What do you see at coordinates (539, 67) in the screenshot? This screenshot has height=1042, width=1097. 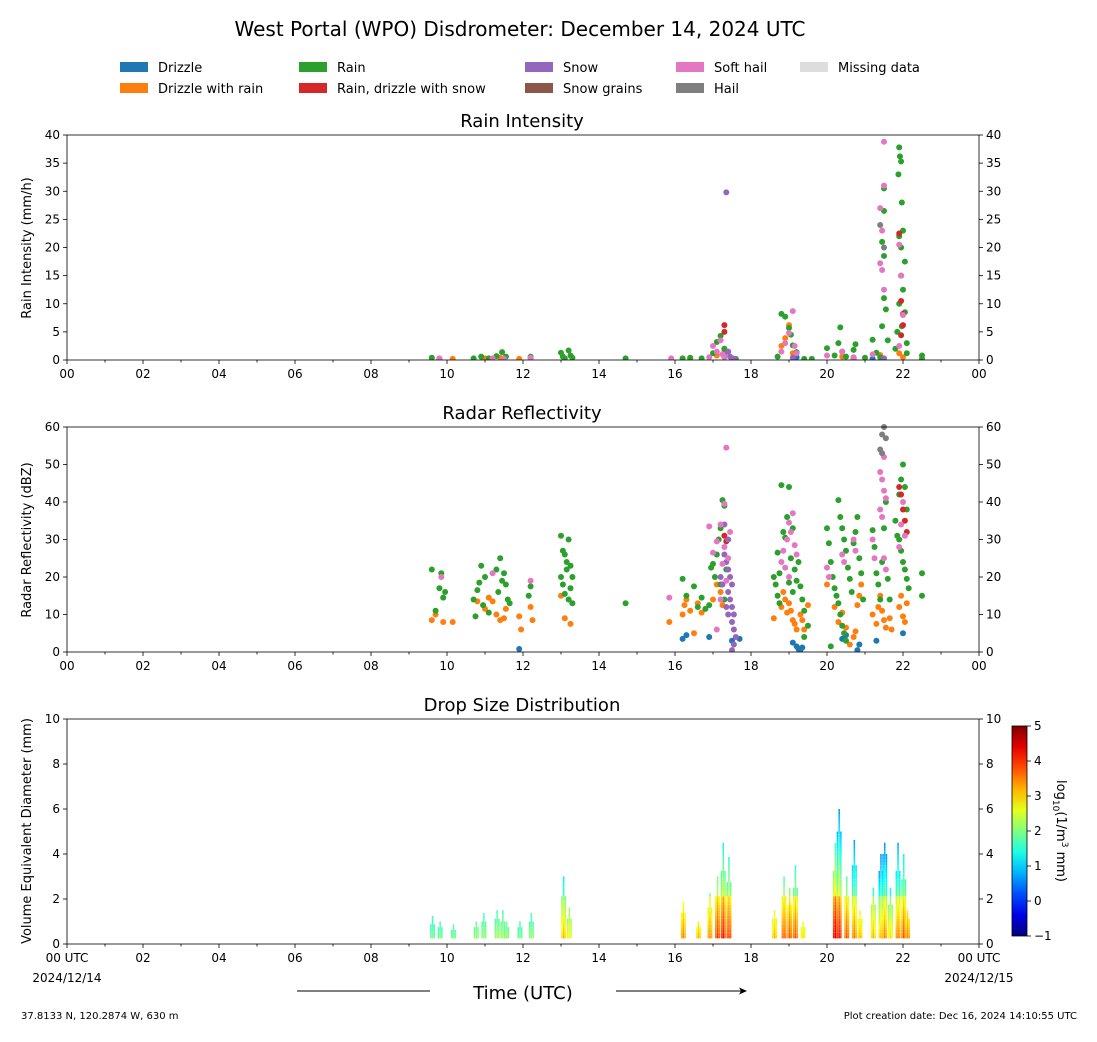 I see `legend-swatch` at bounding box center [539, 67].